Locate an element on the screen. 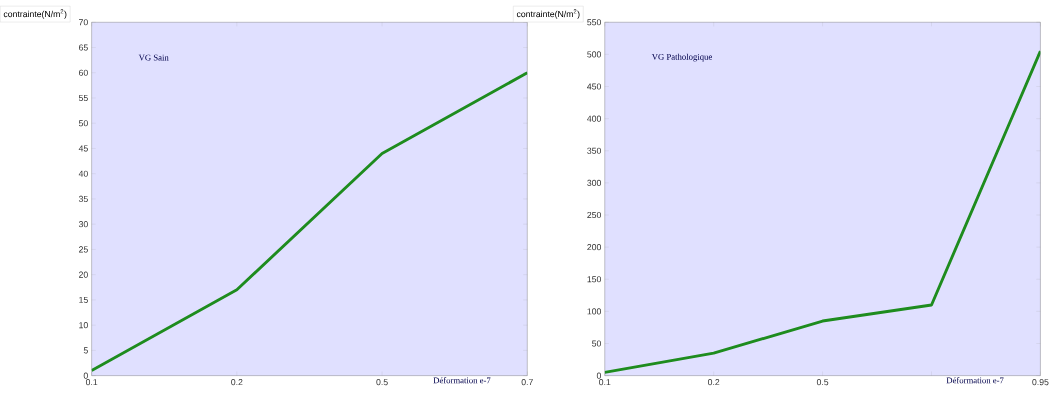  y-tick-label: 550 is located at coordinates (594, 22).